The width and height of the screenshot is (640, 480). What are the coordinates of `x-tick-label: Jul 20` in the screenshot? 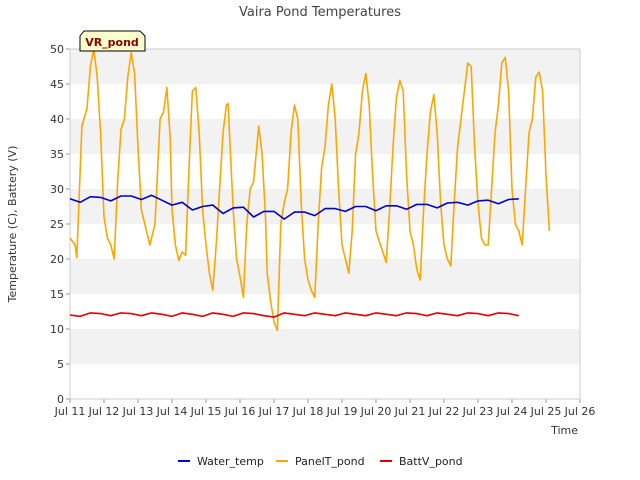 It's located at (376, 411).